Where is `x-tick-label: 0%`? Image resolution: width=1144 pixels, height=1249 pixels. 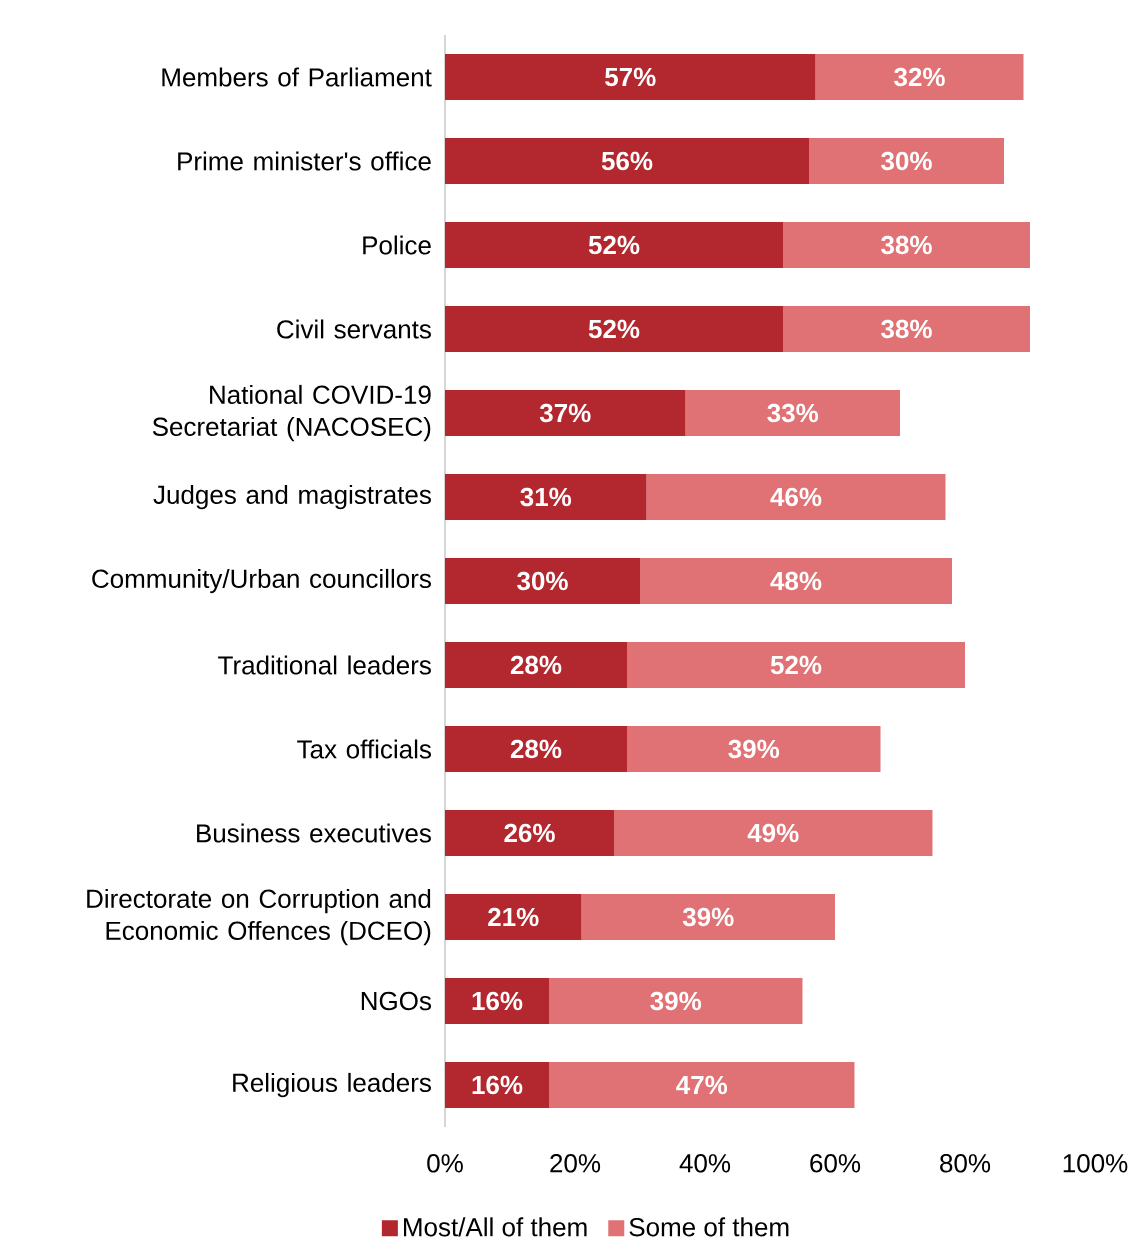 x-tick-label: 0% is located at coordinates (445, 1163).